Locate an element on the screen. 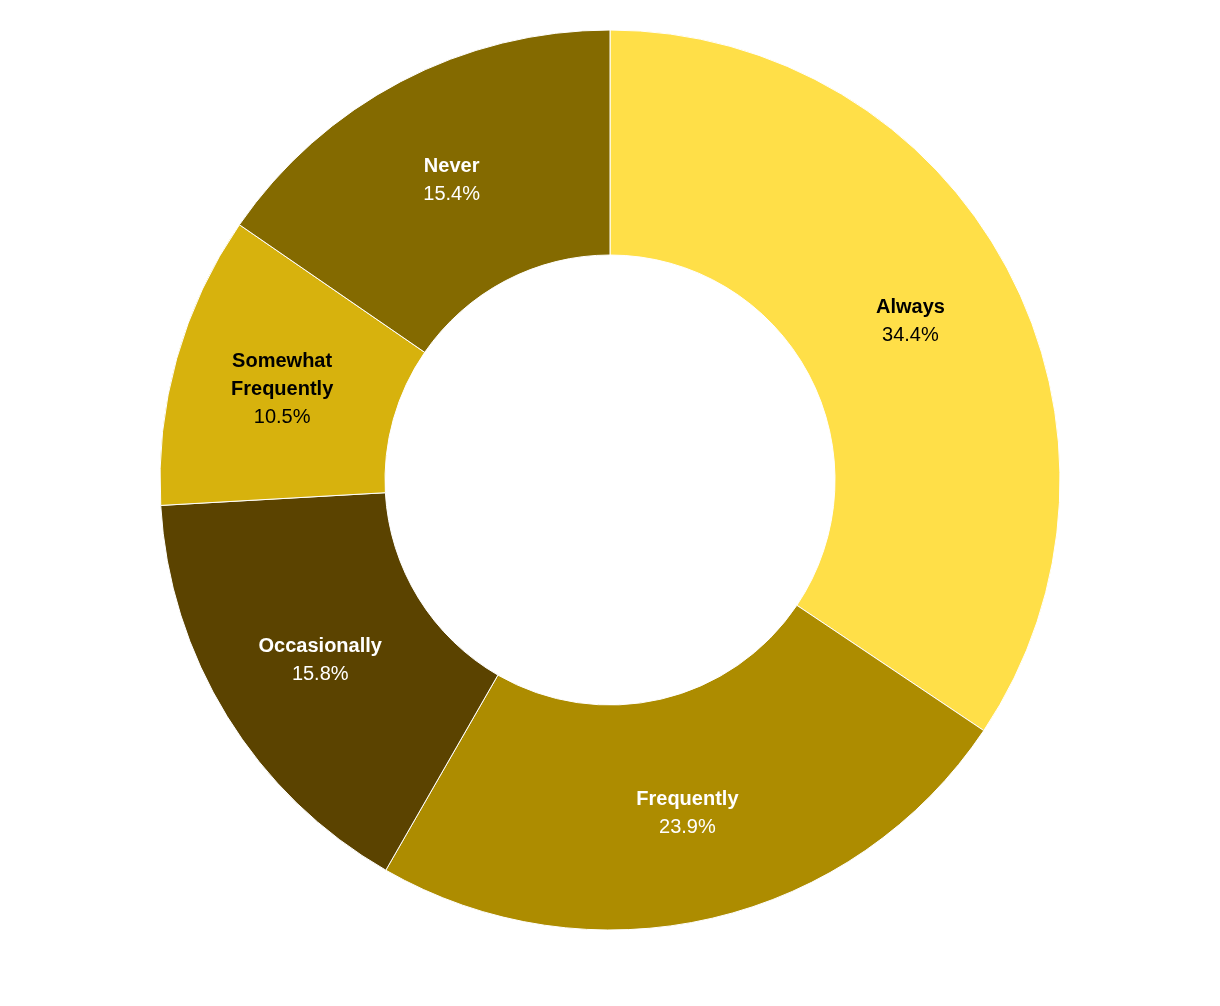 The image size is (1220, 1006). slice-label: Occasionally is located at coordinates (320, 644).